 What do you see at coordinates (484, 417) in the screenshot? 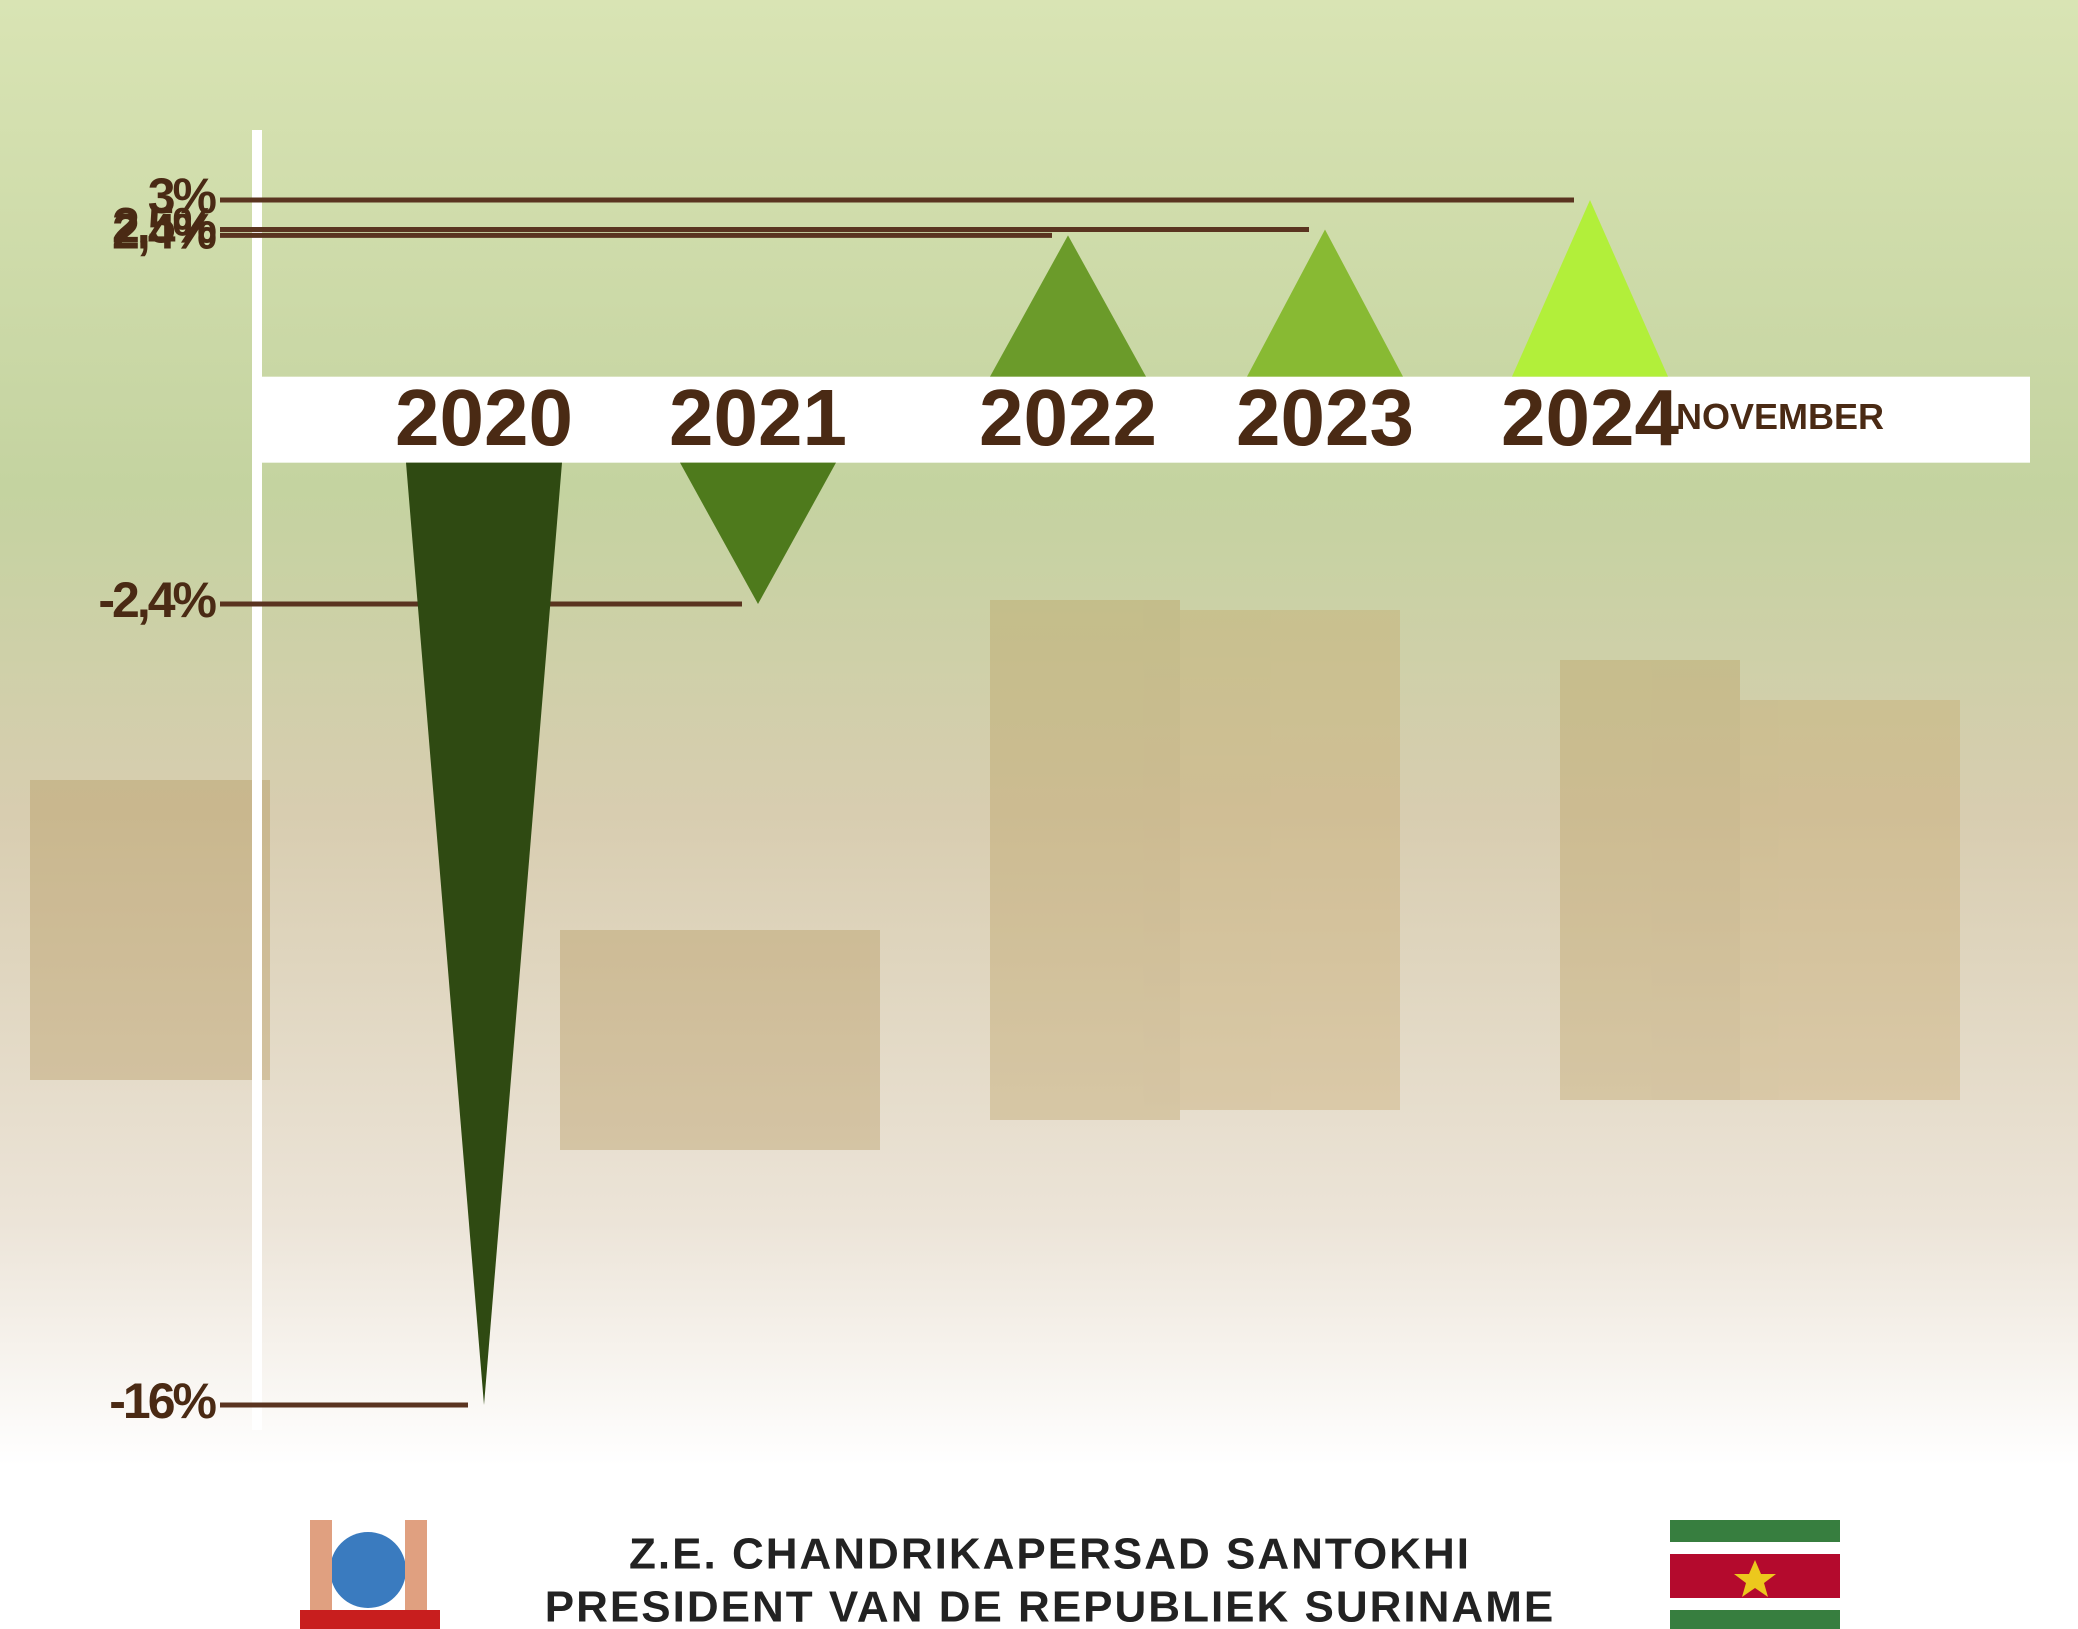
I see `x-tick-label: 2020` at bounding box center [484, 417].